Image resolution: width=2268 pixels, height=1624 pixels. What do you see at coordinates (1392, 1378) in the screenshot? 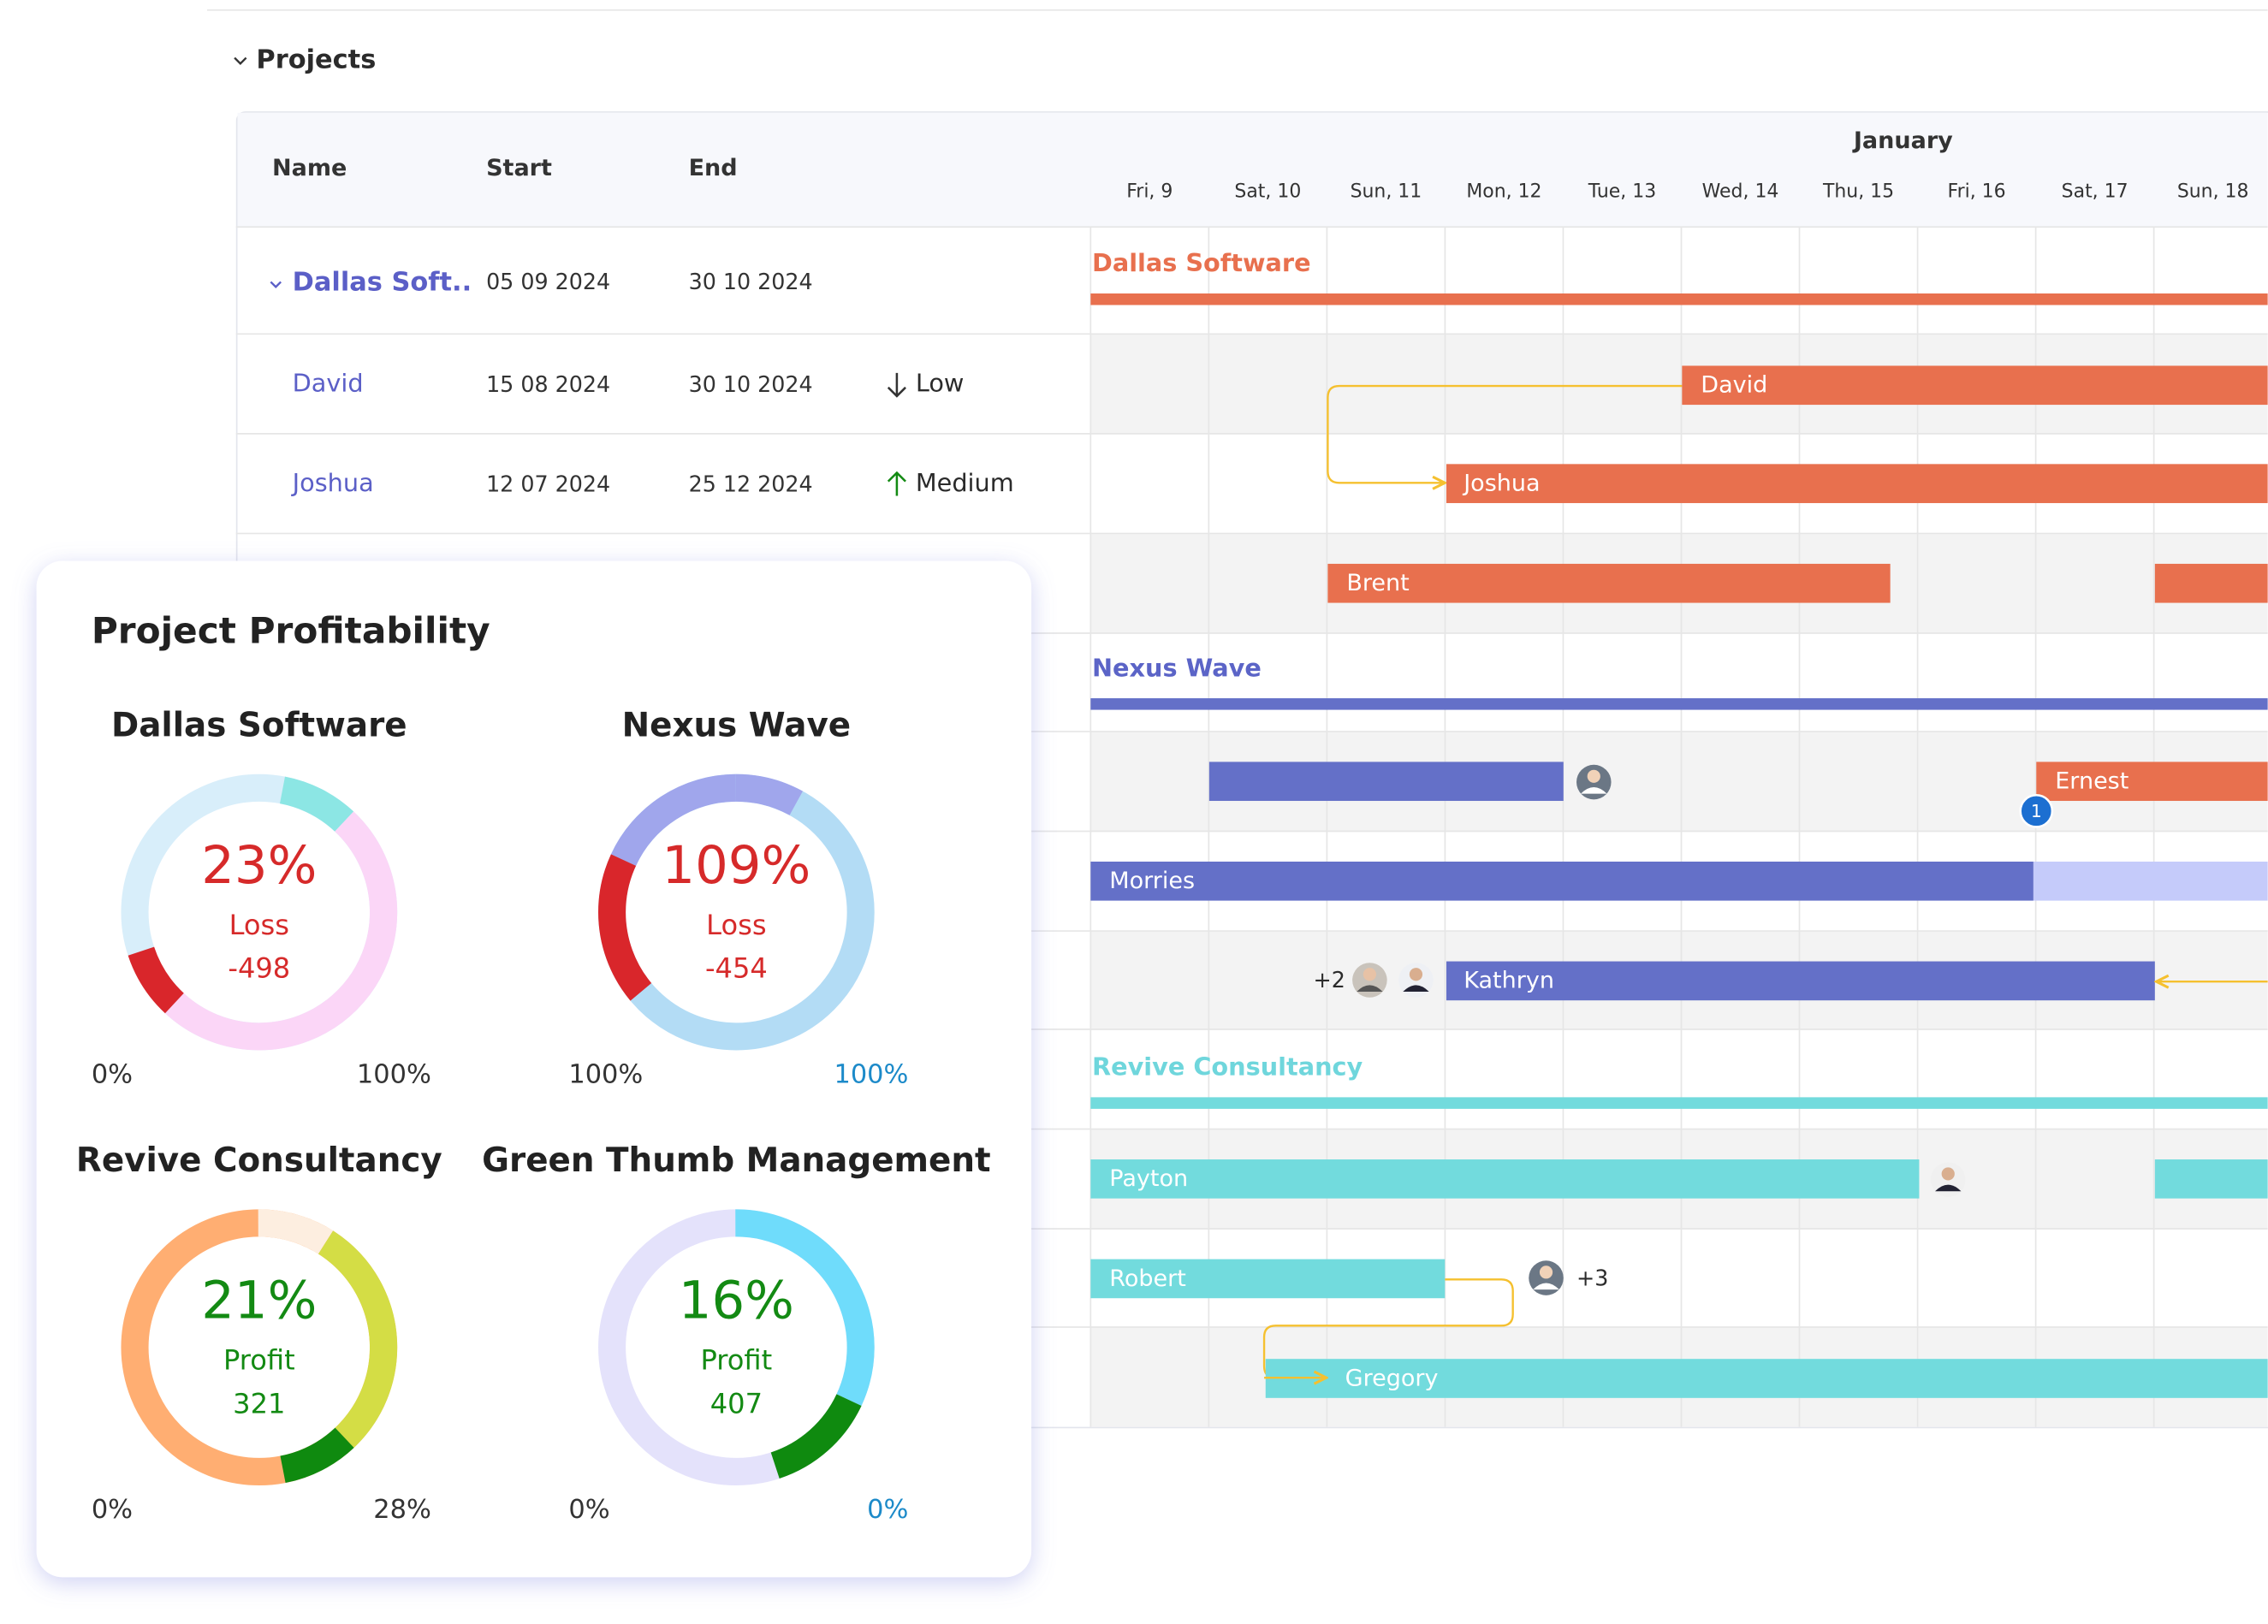
I see `task-label: Gregory` at bounding box center [1392, 1378].